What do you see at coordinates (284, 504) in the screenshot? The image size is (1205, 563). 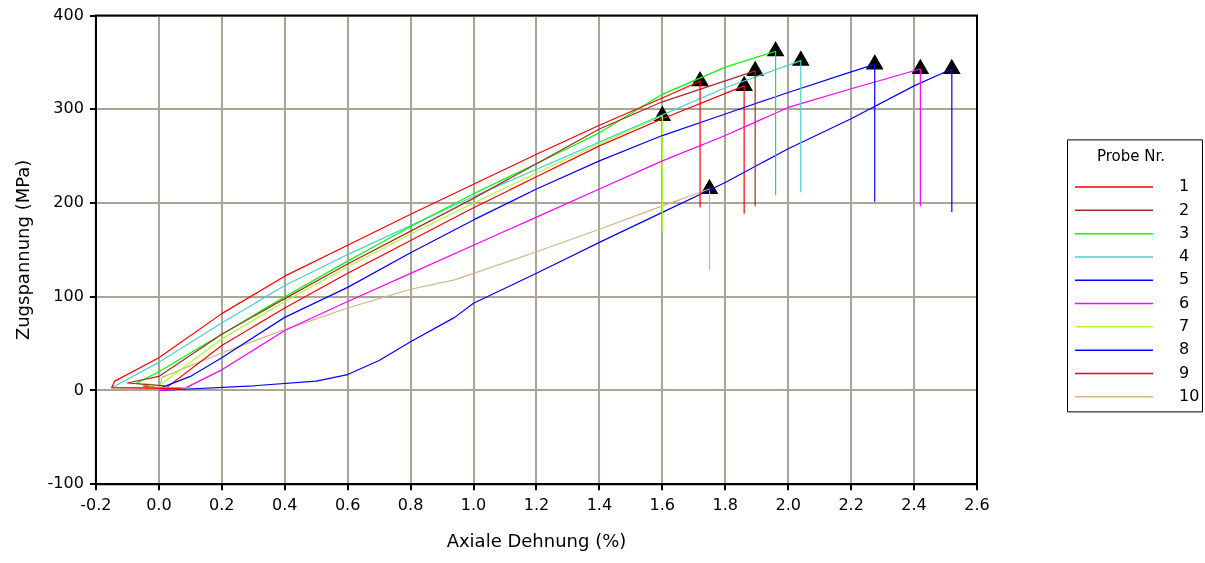 I see `x-tick-label: 0.4` at bounding box center [284, 504].